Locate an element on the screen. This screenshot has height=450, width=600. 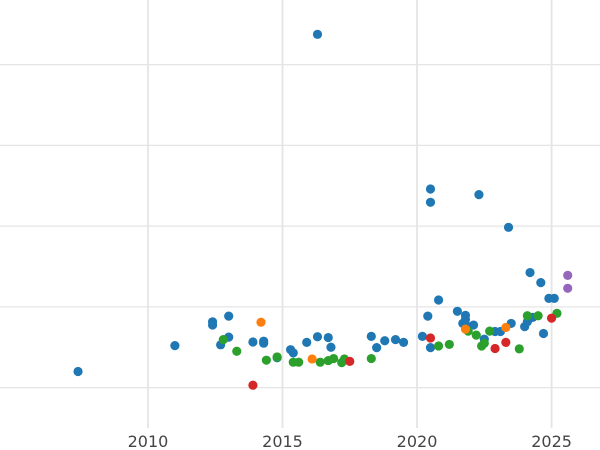
x-tick-label: 2015 is located at coordinates (282, 441).